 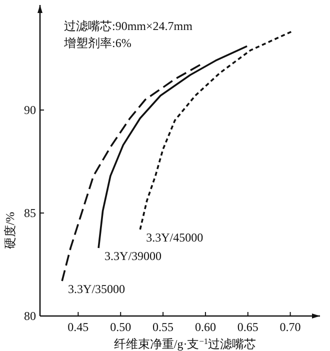 I want to click on y-tick-label: 85, so click(x=30, y=213).